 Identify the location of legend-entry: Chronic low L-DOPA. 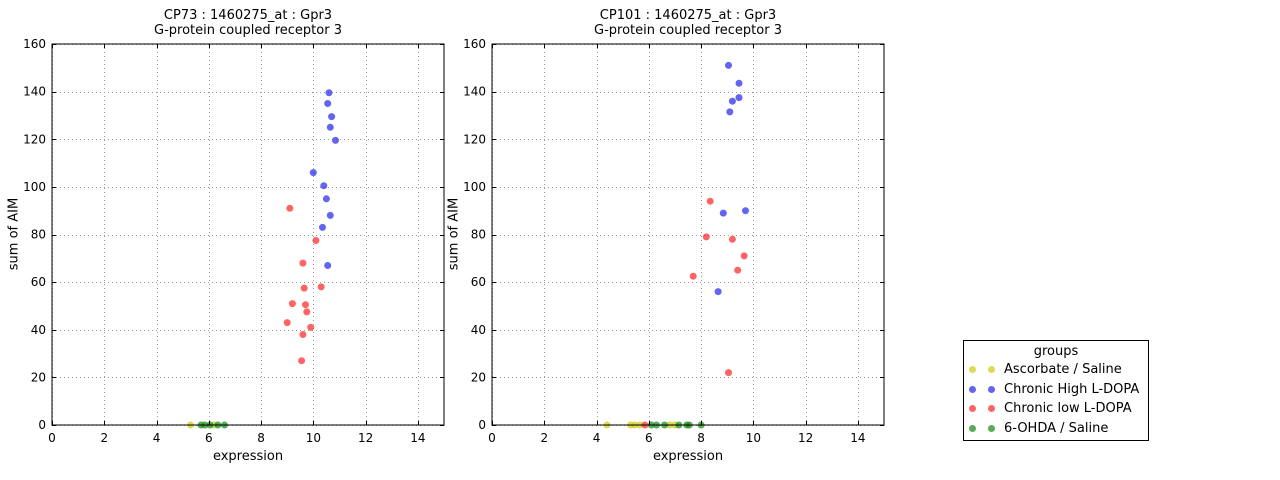
(1056, 409).